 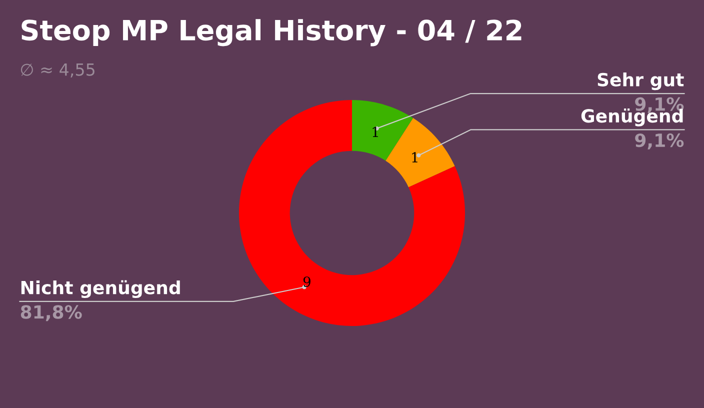 What do you see at coordinates (659, 141) in the screenshot?
I see `data-label: 9,1%` at bounding box center [659, 141].